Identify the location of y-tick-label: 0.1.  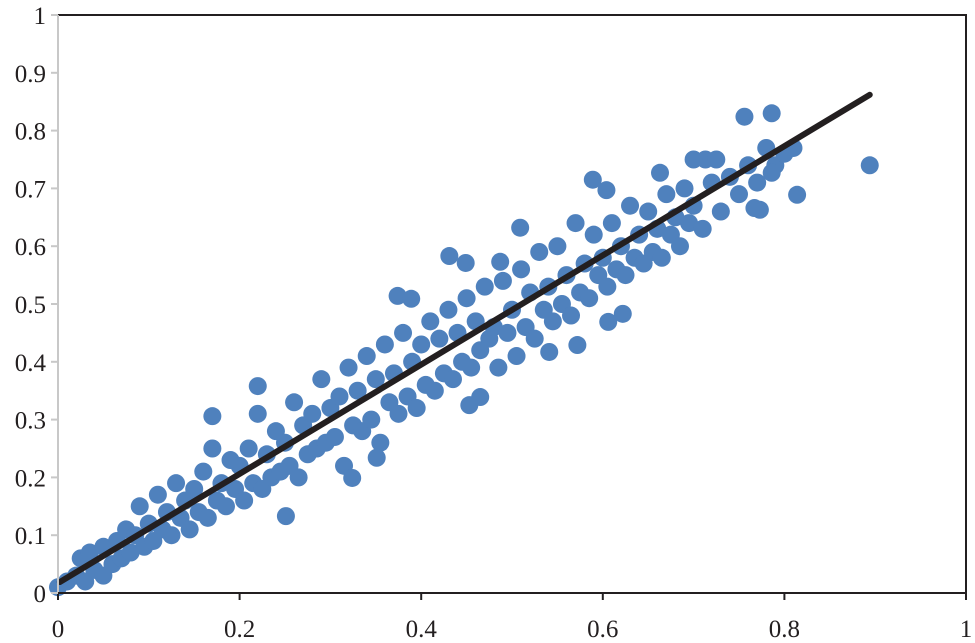
(30, 536).